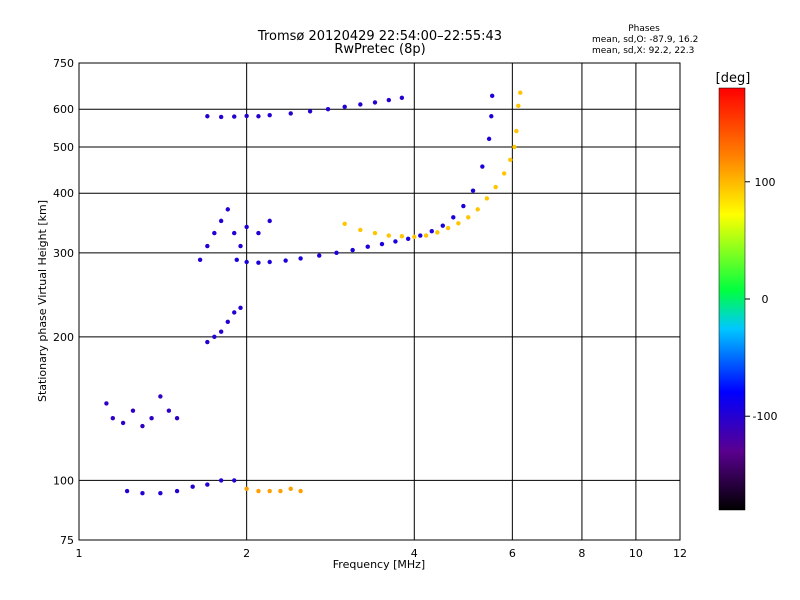 This screenshot has width=800, height=600. I want to click on x-tick-label: 1, so click(79, 553).